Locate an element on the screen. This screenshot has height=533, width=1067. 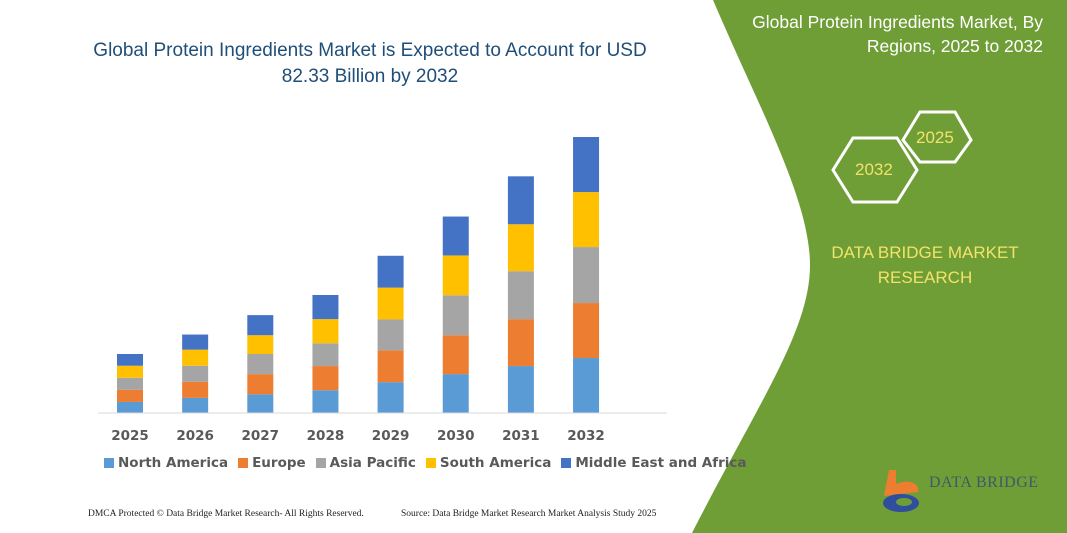
bar-segment-2032-middle-east-and-africa is located at coordinates (586, 165).